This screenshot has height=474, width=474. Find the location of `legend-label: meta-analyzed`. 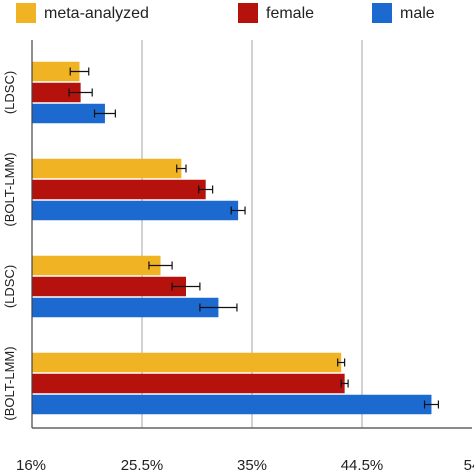

legend-label: meta-analyzed is located at coordinates (96, 13).